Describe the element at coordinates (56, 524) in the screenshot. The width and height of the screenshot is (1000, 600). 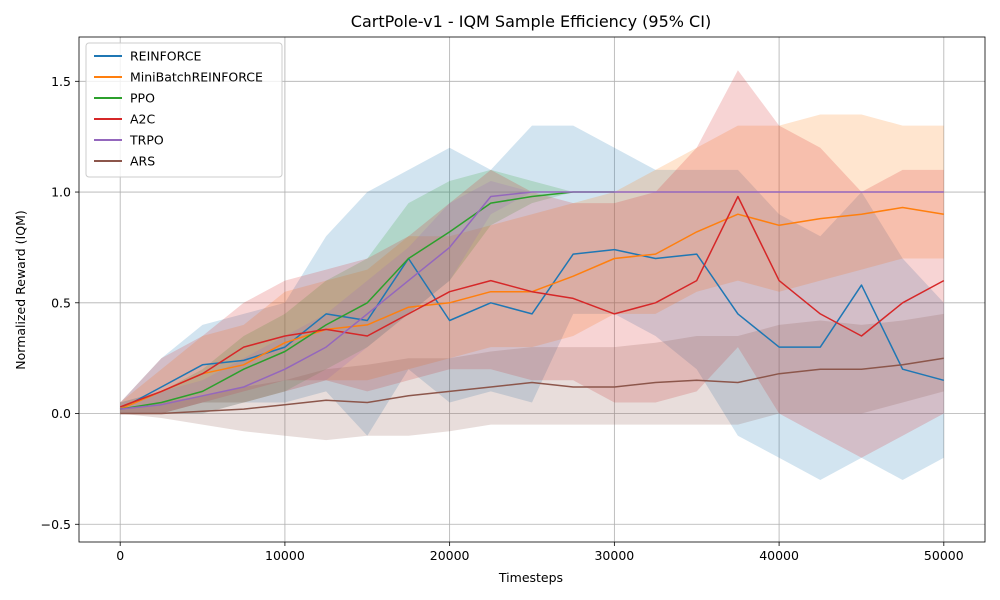
I see `y-tick-label: −0.5` at that location.